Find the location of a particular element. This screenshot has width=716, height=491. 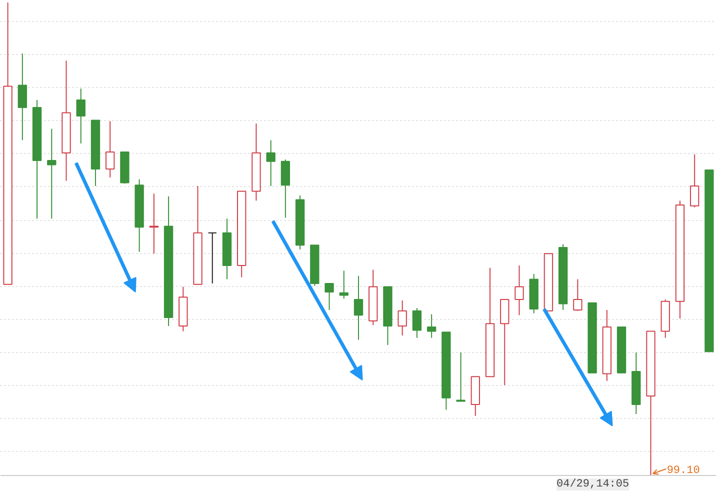

text: 04/29,14:05 is located at coordinates (593, 484).